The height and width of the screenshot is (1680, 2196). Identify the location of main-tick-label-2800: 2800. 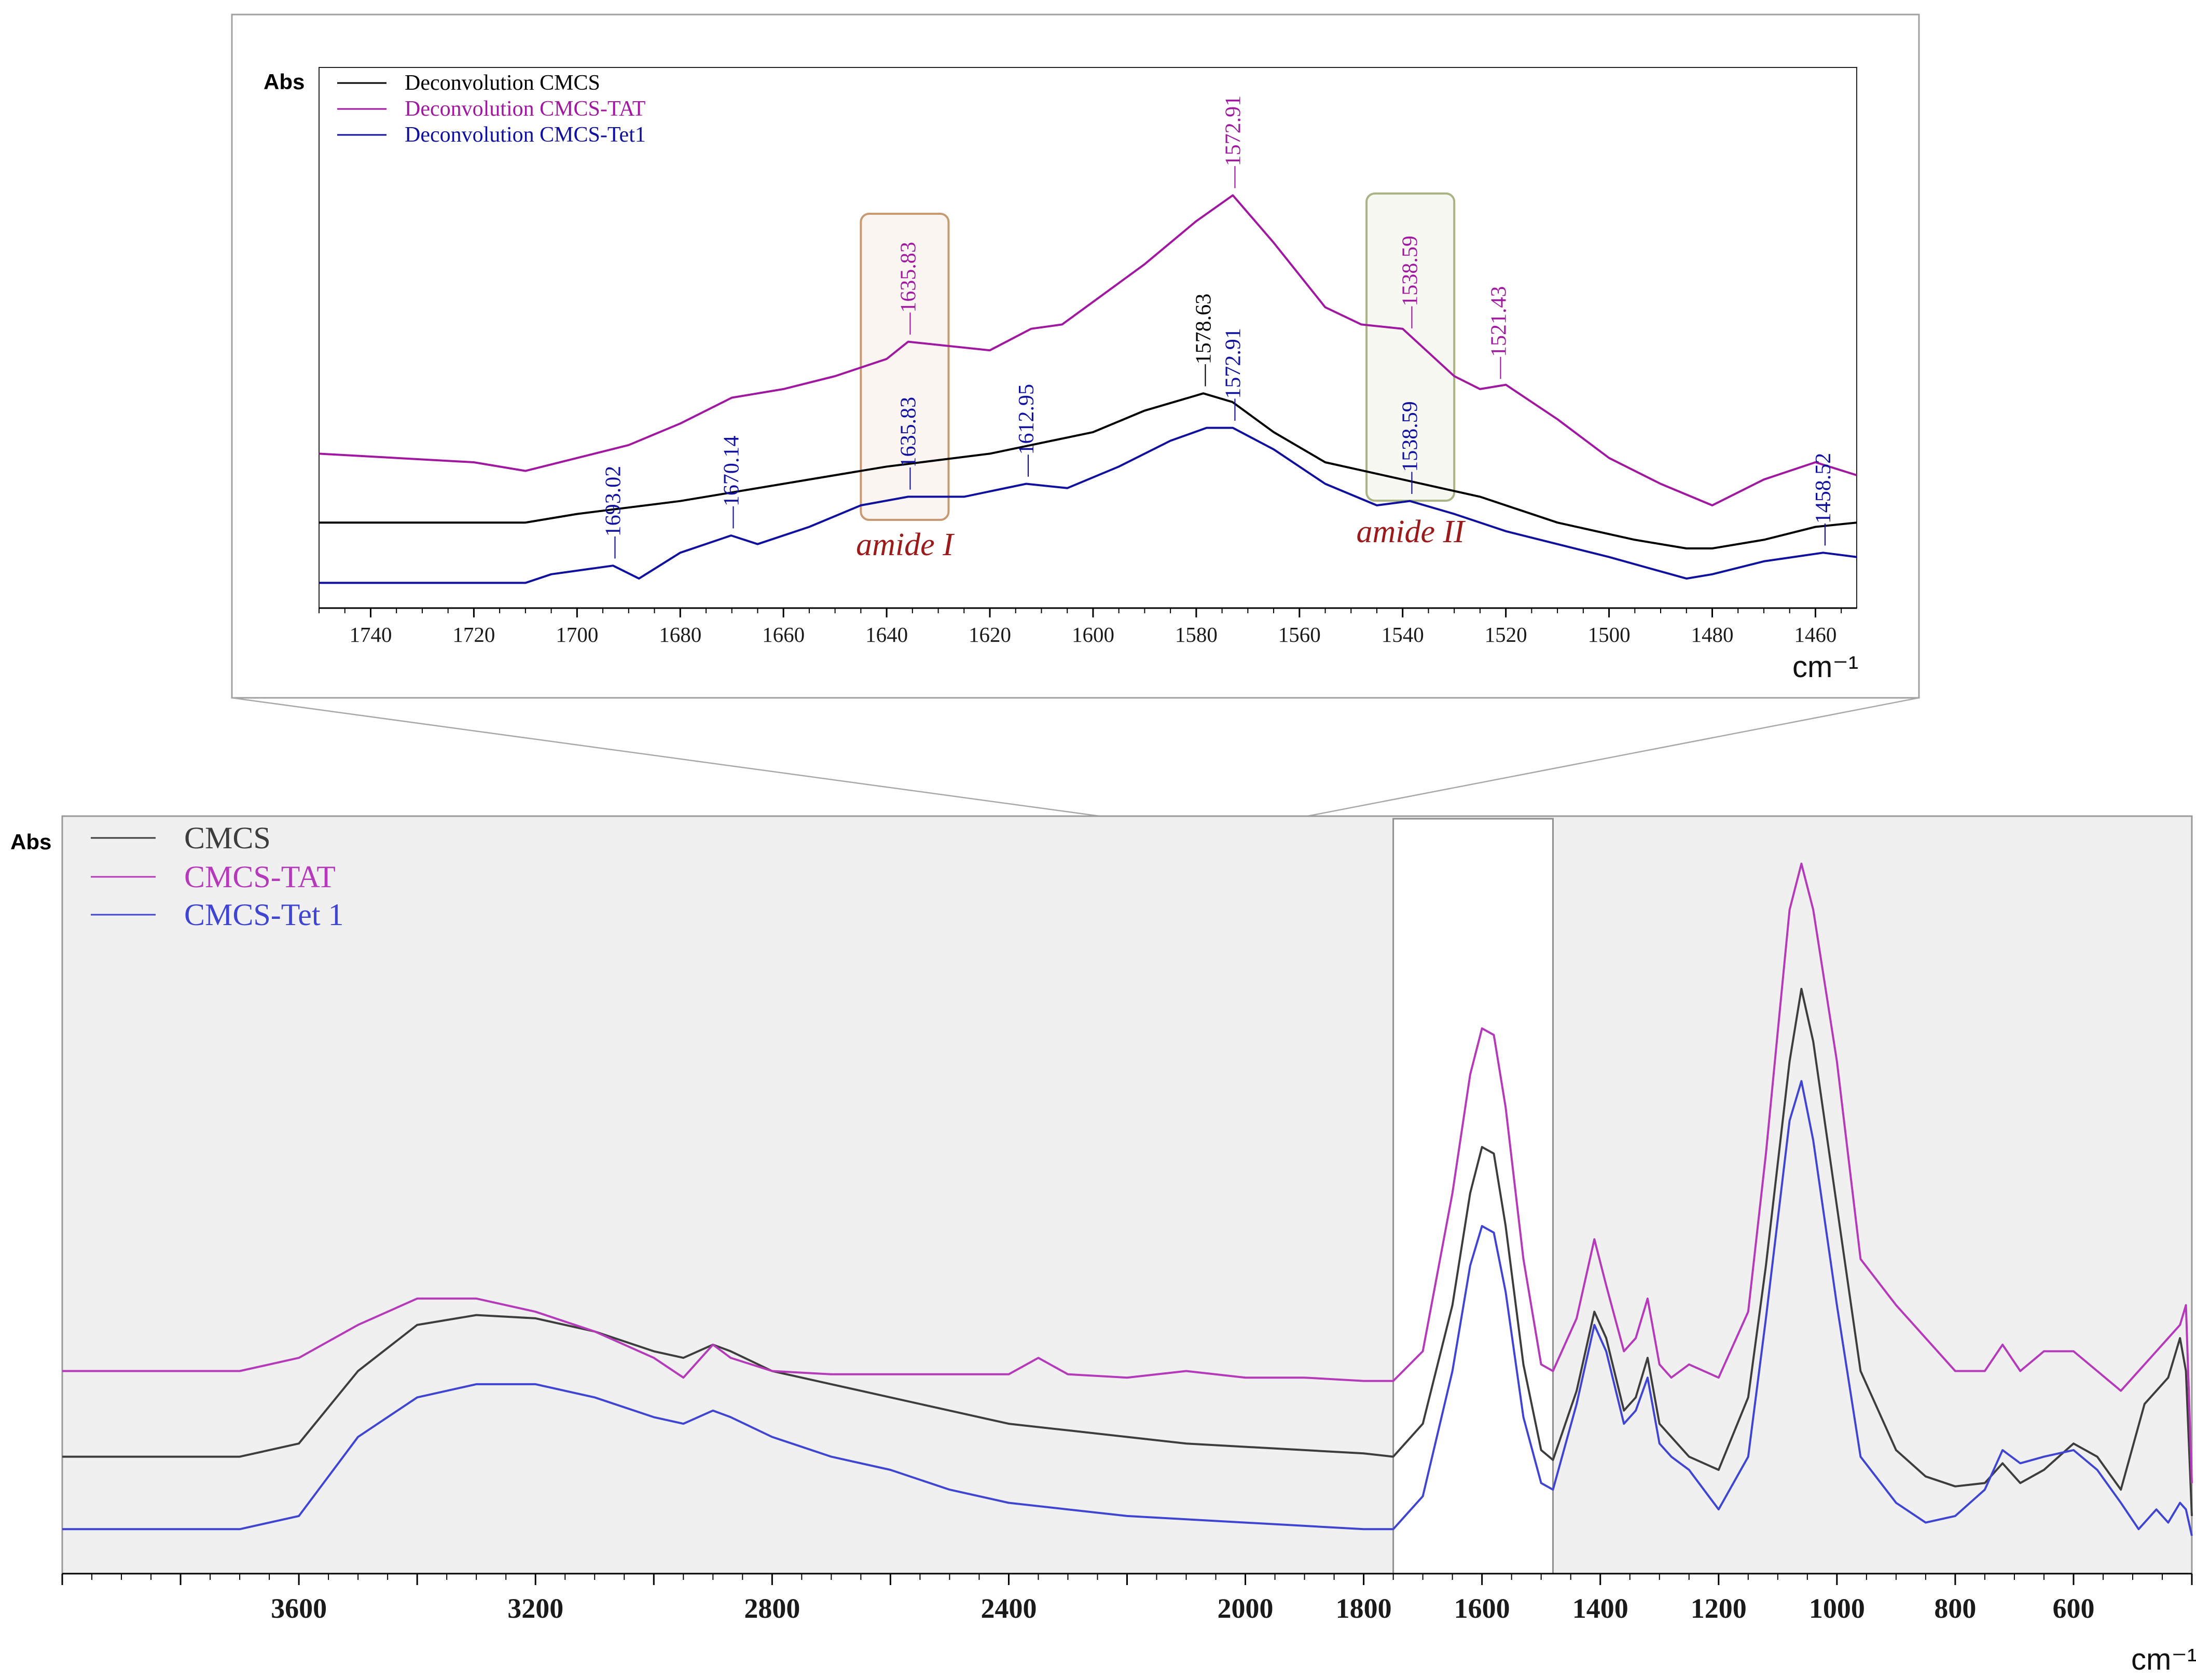
(772, 1608).